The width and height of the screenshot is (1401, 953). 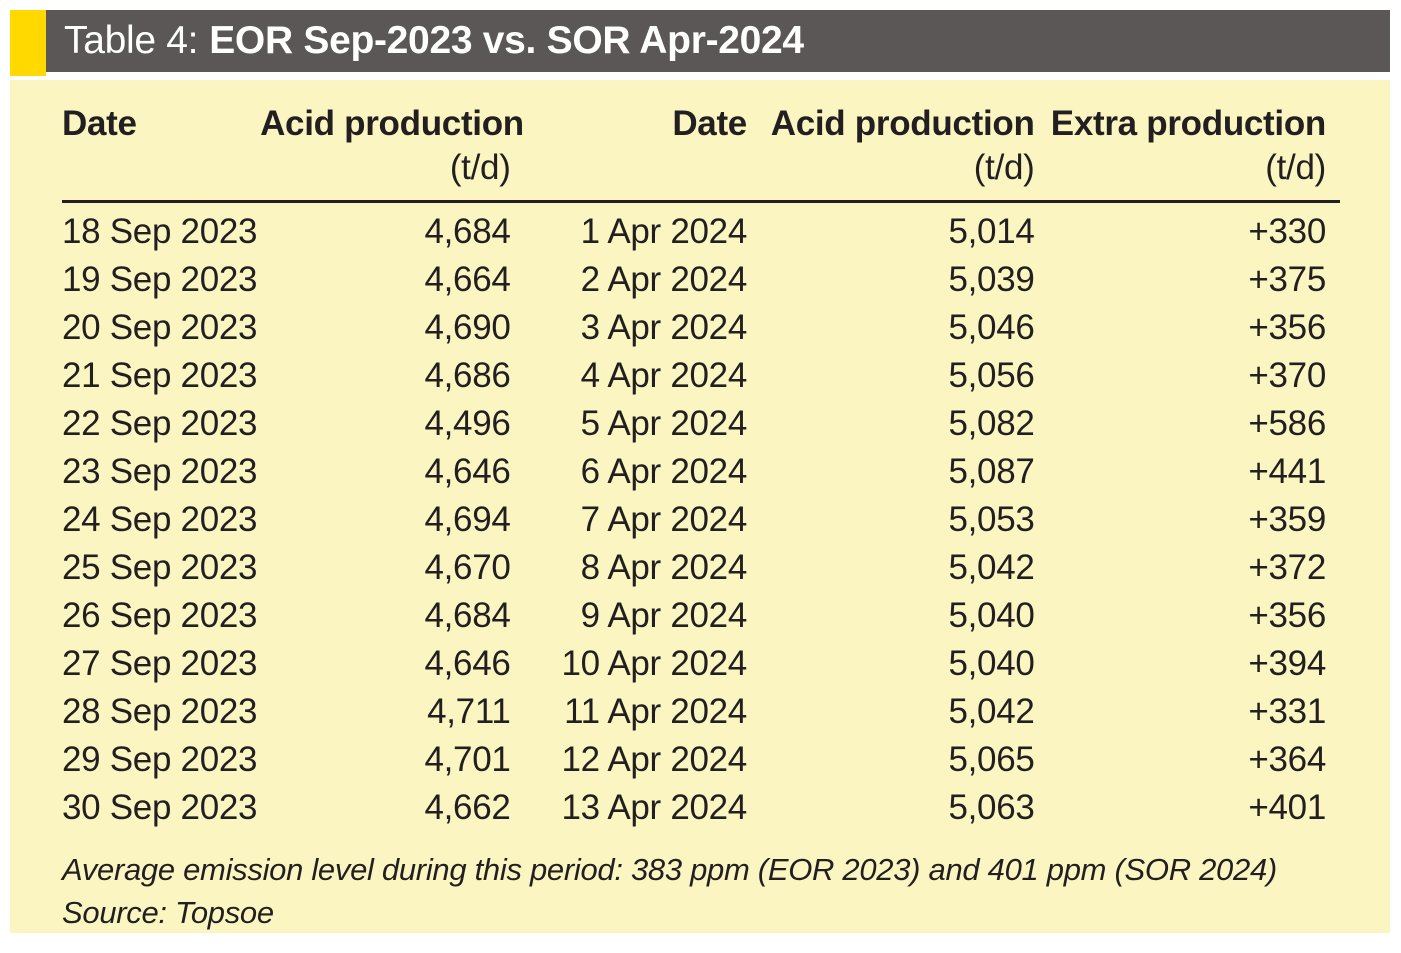 I want to click on column-header-acid-production-2: Acid production (t/d), so click(x=890, y=152).